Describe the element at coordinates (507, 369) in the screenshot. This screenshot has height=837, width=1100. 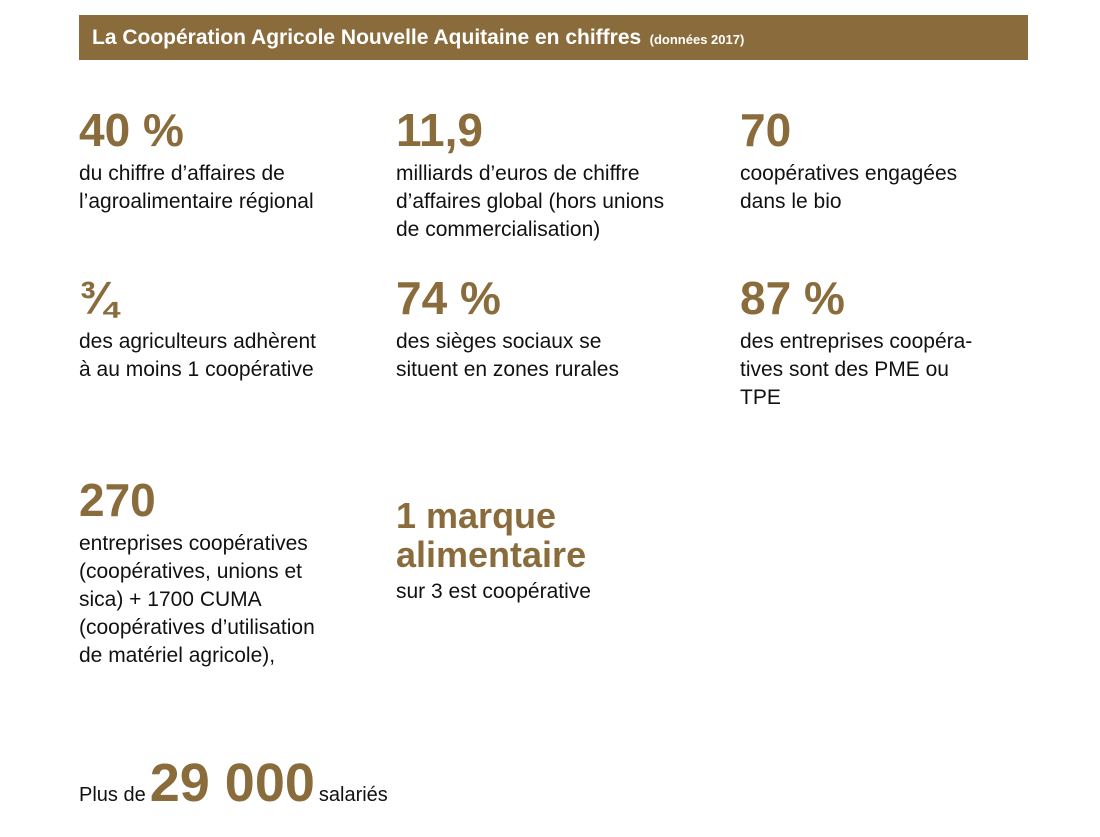
I see `description-line: situent en zones rurales` at that location.